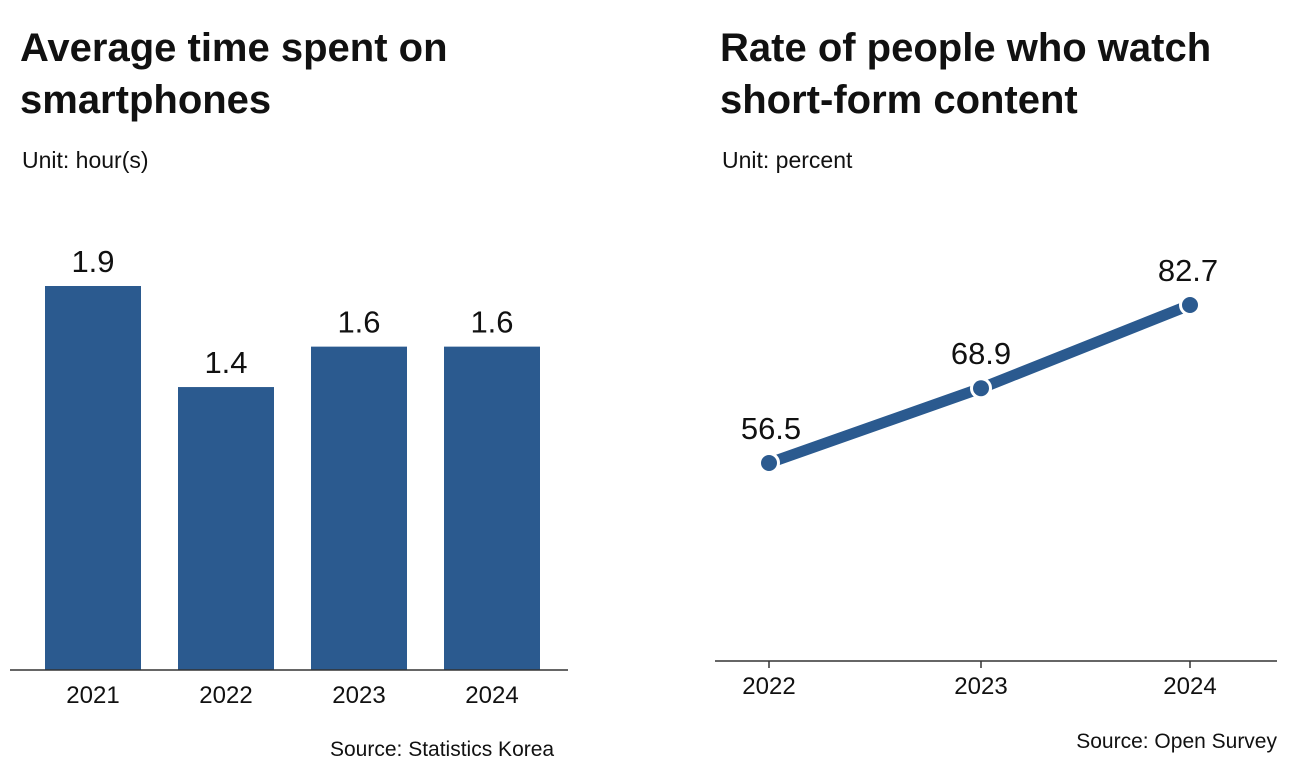 This screenshot has height=780, width=1295. I want to click on bar-2024, so click(492, 508).